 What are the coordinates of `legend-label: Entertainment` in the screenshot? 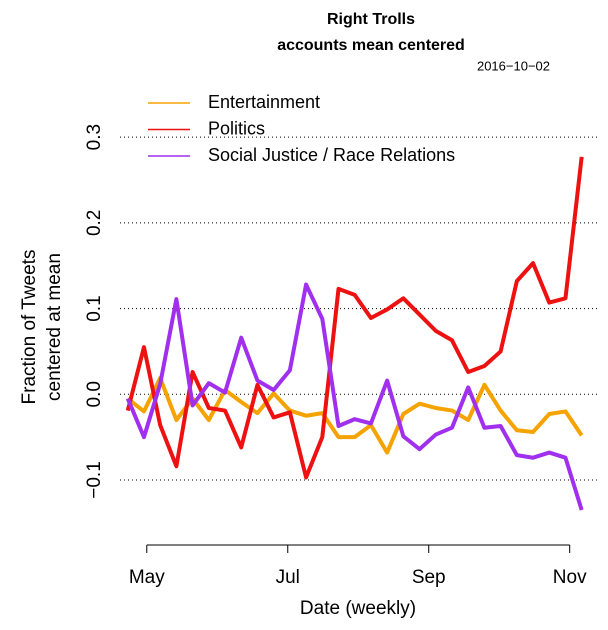 It's located at (264, 102).